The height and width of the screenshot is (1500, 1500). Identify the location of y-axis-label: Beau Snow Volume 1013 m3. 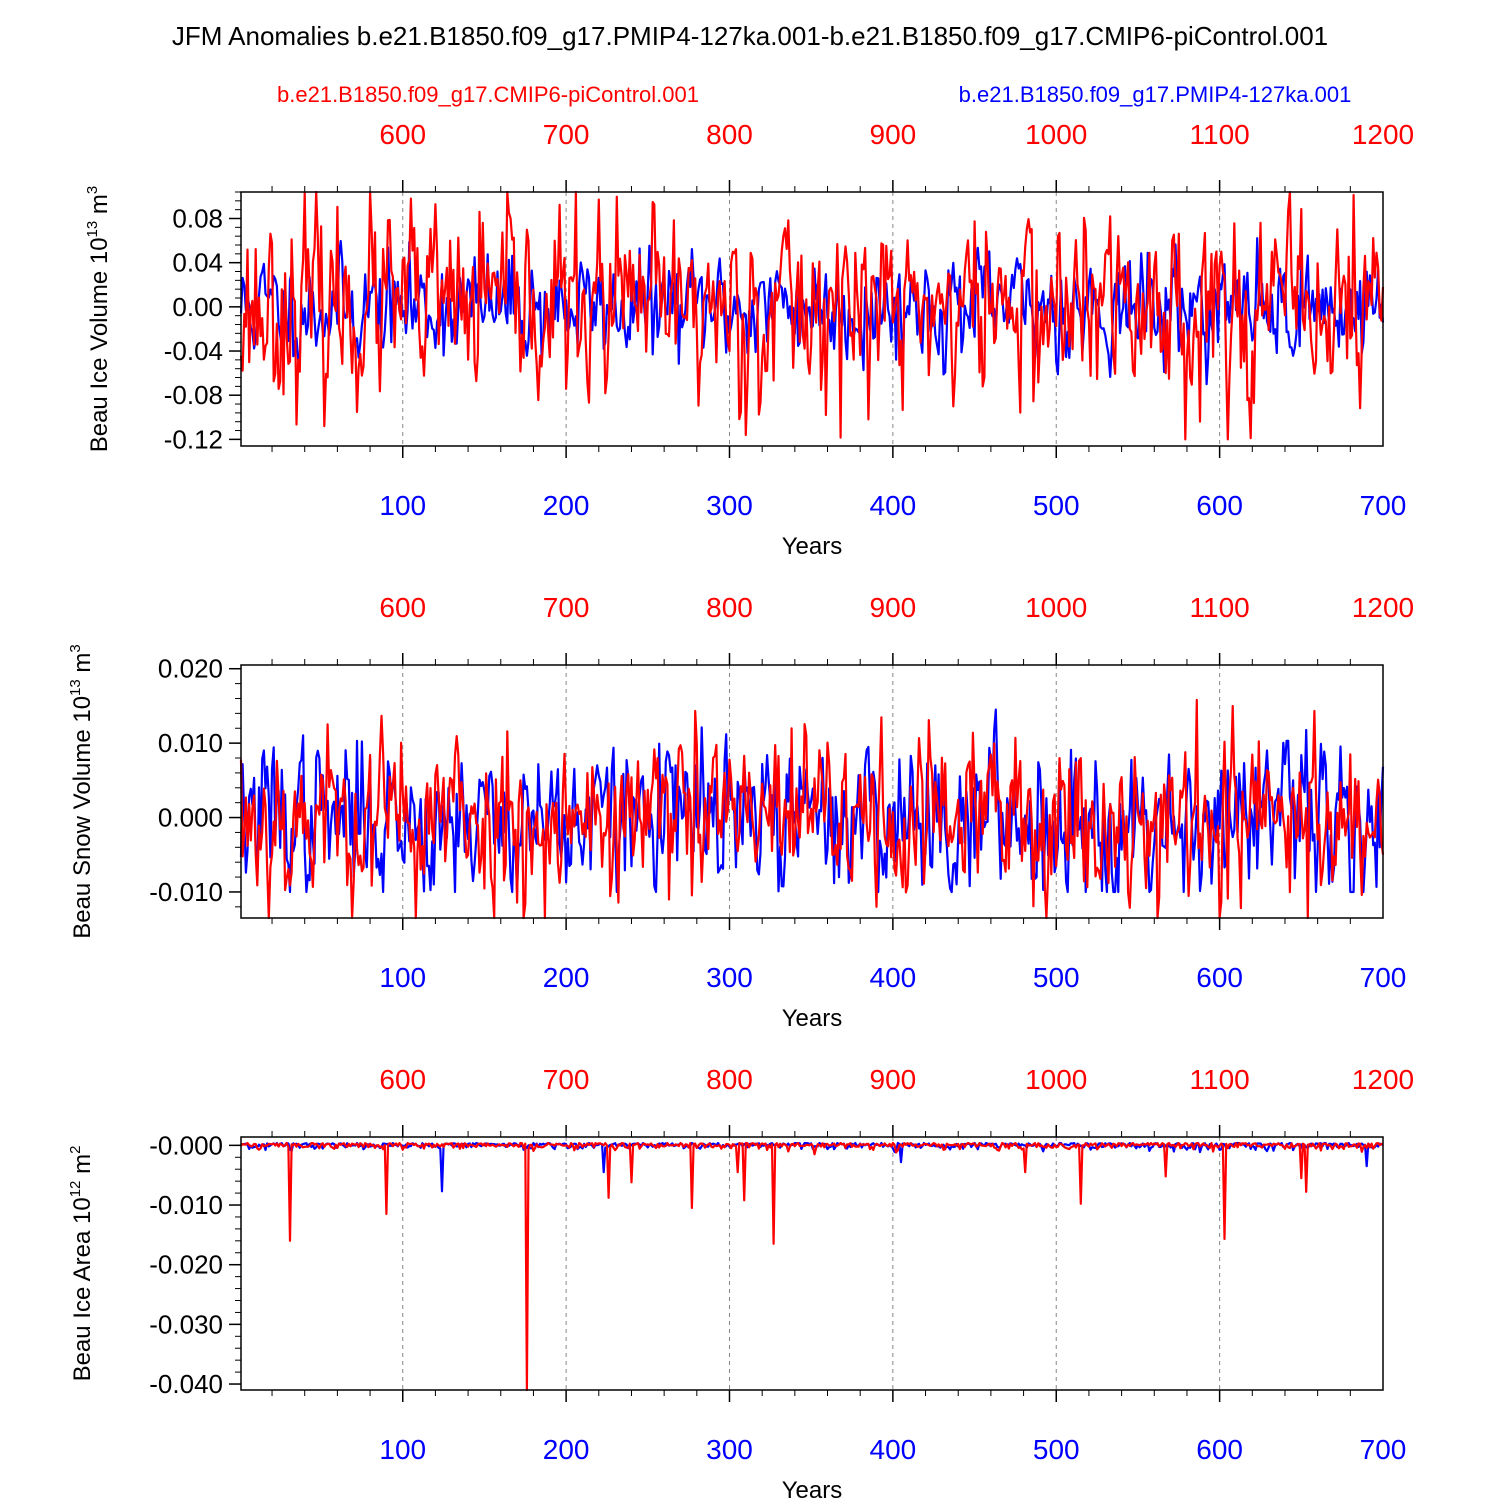
(81, 791).